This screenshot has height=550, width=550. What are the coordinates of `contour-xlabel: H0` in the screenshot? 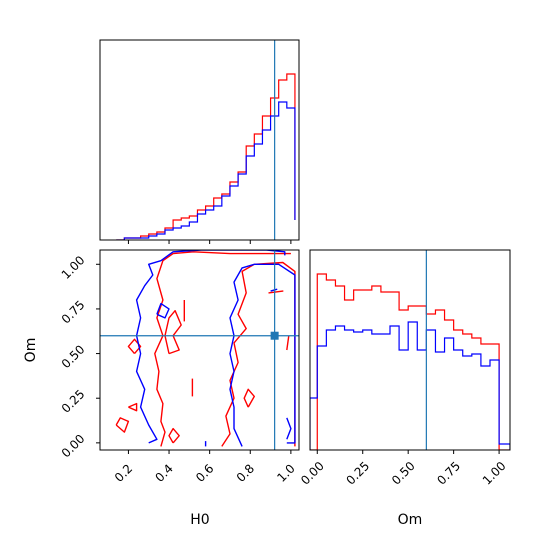 It's located at (199, 520).